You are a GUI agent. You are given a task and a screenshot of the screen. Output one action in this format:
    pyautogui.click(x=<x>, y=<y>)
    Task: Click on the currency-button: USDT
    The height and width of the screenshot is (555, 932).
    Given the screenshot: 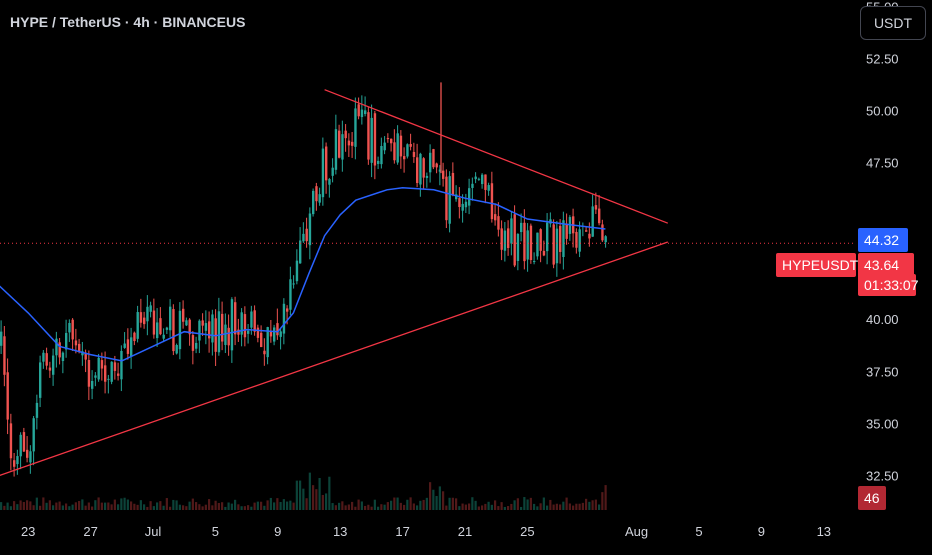 What is the action you would take?
    pyautogui.click(x=893, y=23)
    